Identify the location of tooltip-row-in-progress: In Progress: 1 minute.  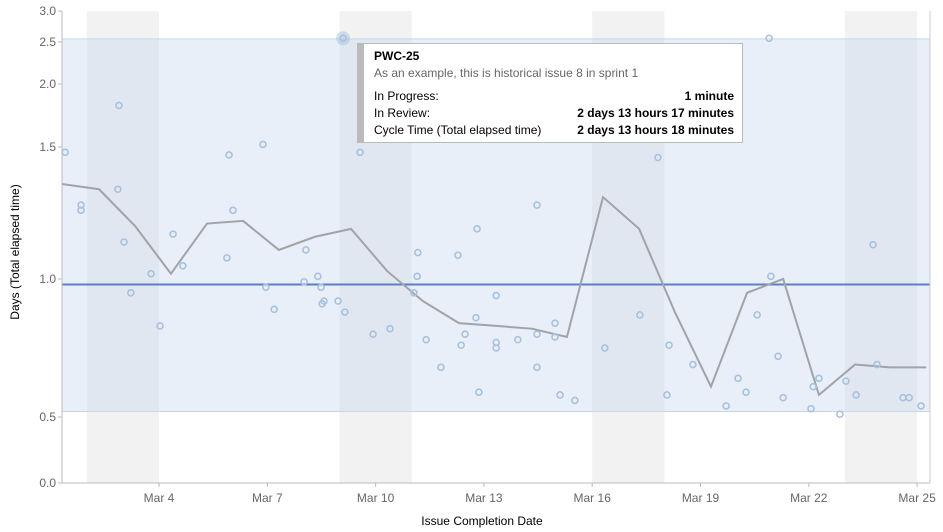
(554, 96).